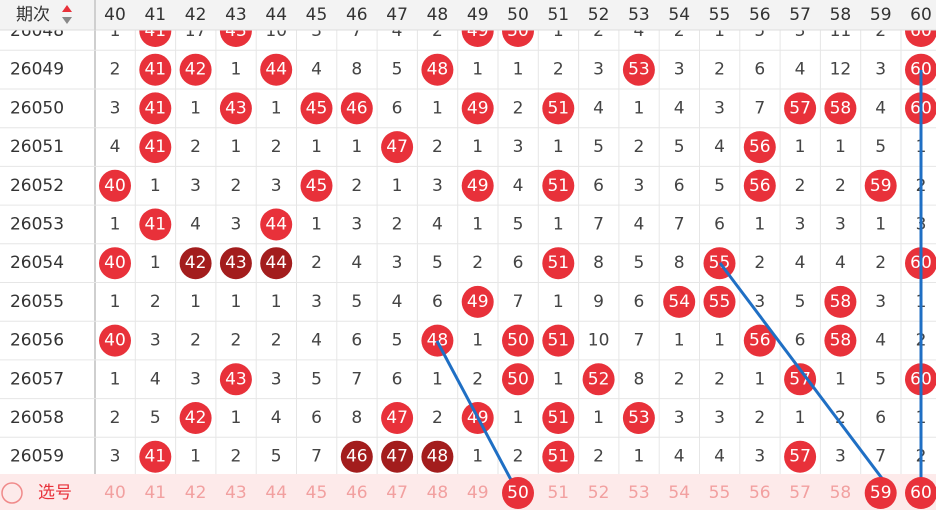 The height and width of the screenshot is (514, 936). What do you see at coordinates (760, 493) in the screenshot?
I see `footer-number: 56` at bounding box center [760, 493].